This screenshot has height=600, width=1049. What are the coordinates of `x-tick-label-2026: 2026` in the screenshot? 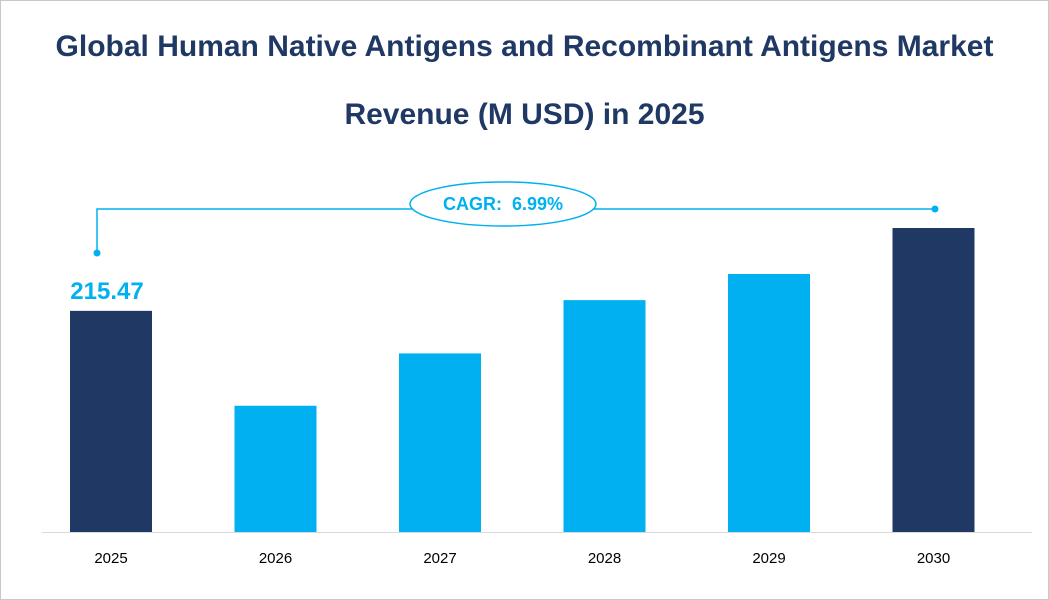 It's located at (275, 558).